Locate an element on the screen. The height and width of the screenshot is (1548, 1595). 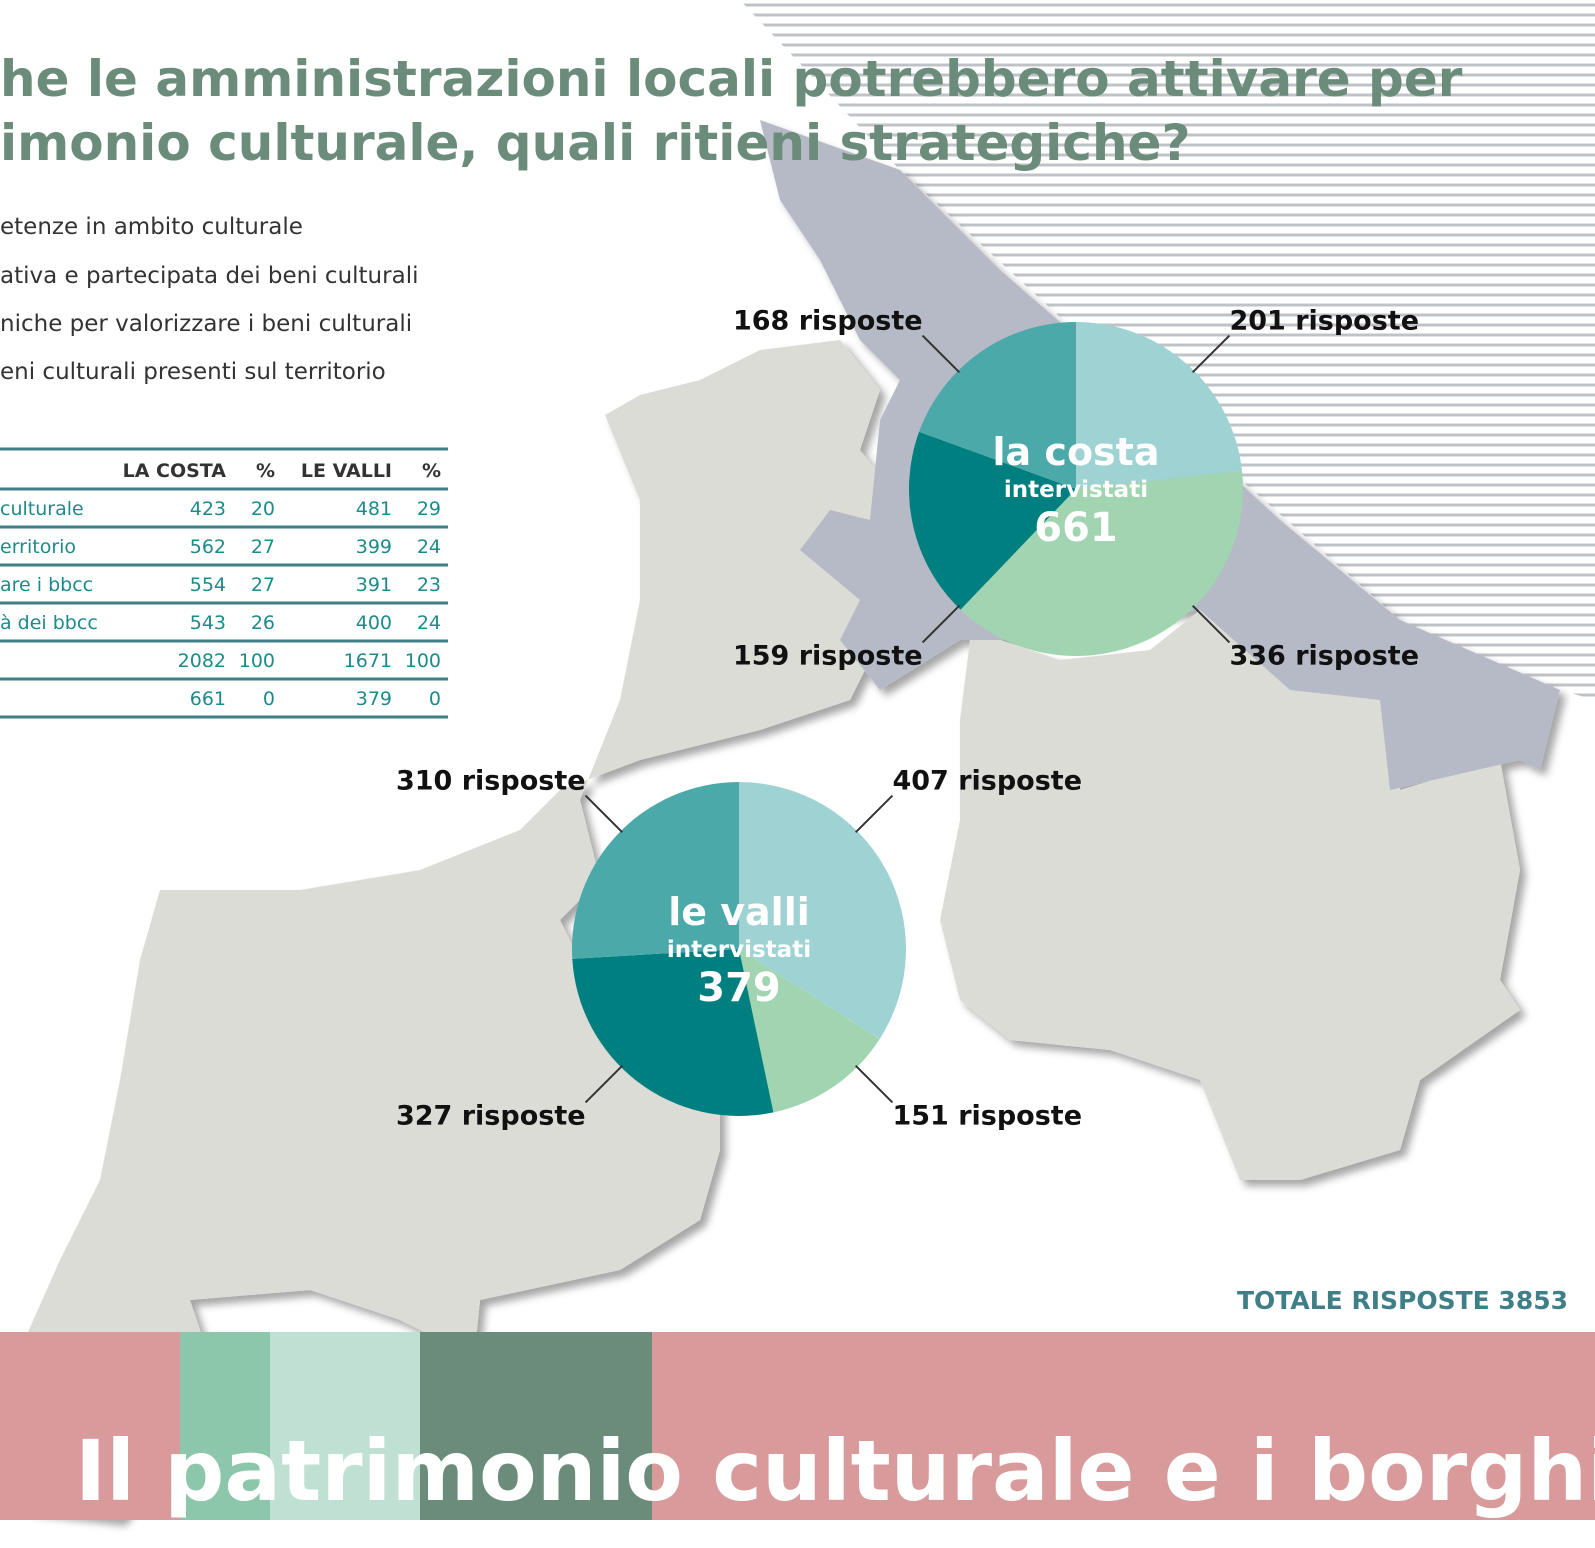
table-cell: 543 is located at coordinates (208, 623).